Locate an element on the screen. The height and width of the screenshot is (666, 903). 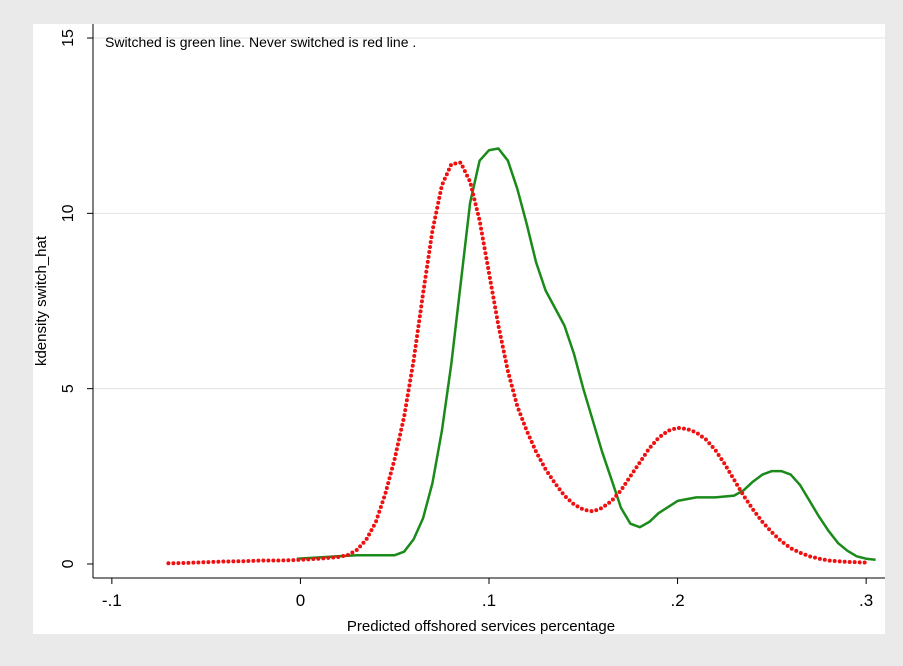
y-tick-label: 10 is located at coordinates (68, 213).